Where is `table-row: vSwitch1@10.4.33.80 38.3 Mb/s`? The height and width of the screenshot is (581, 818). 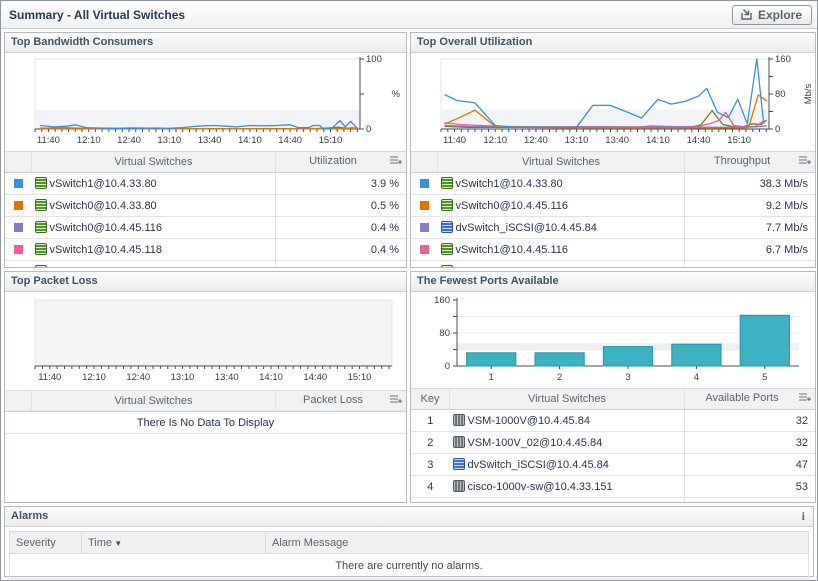
table-row: vSwitch1@10.4.33.80 38.3 Mb/s is located at coordinates (613, 183).